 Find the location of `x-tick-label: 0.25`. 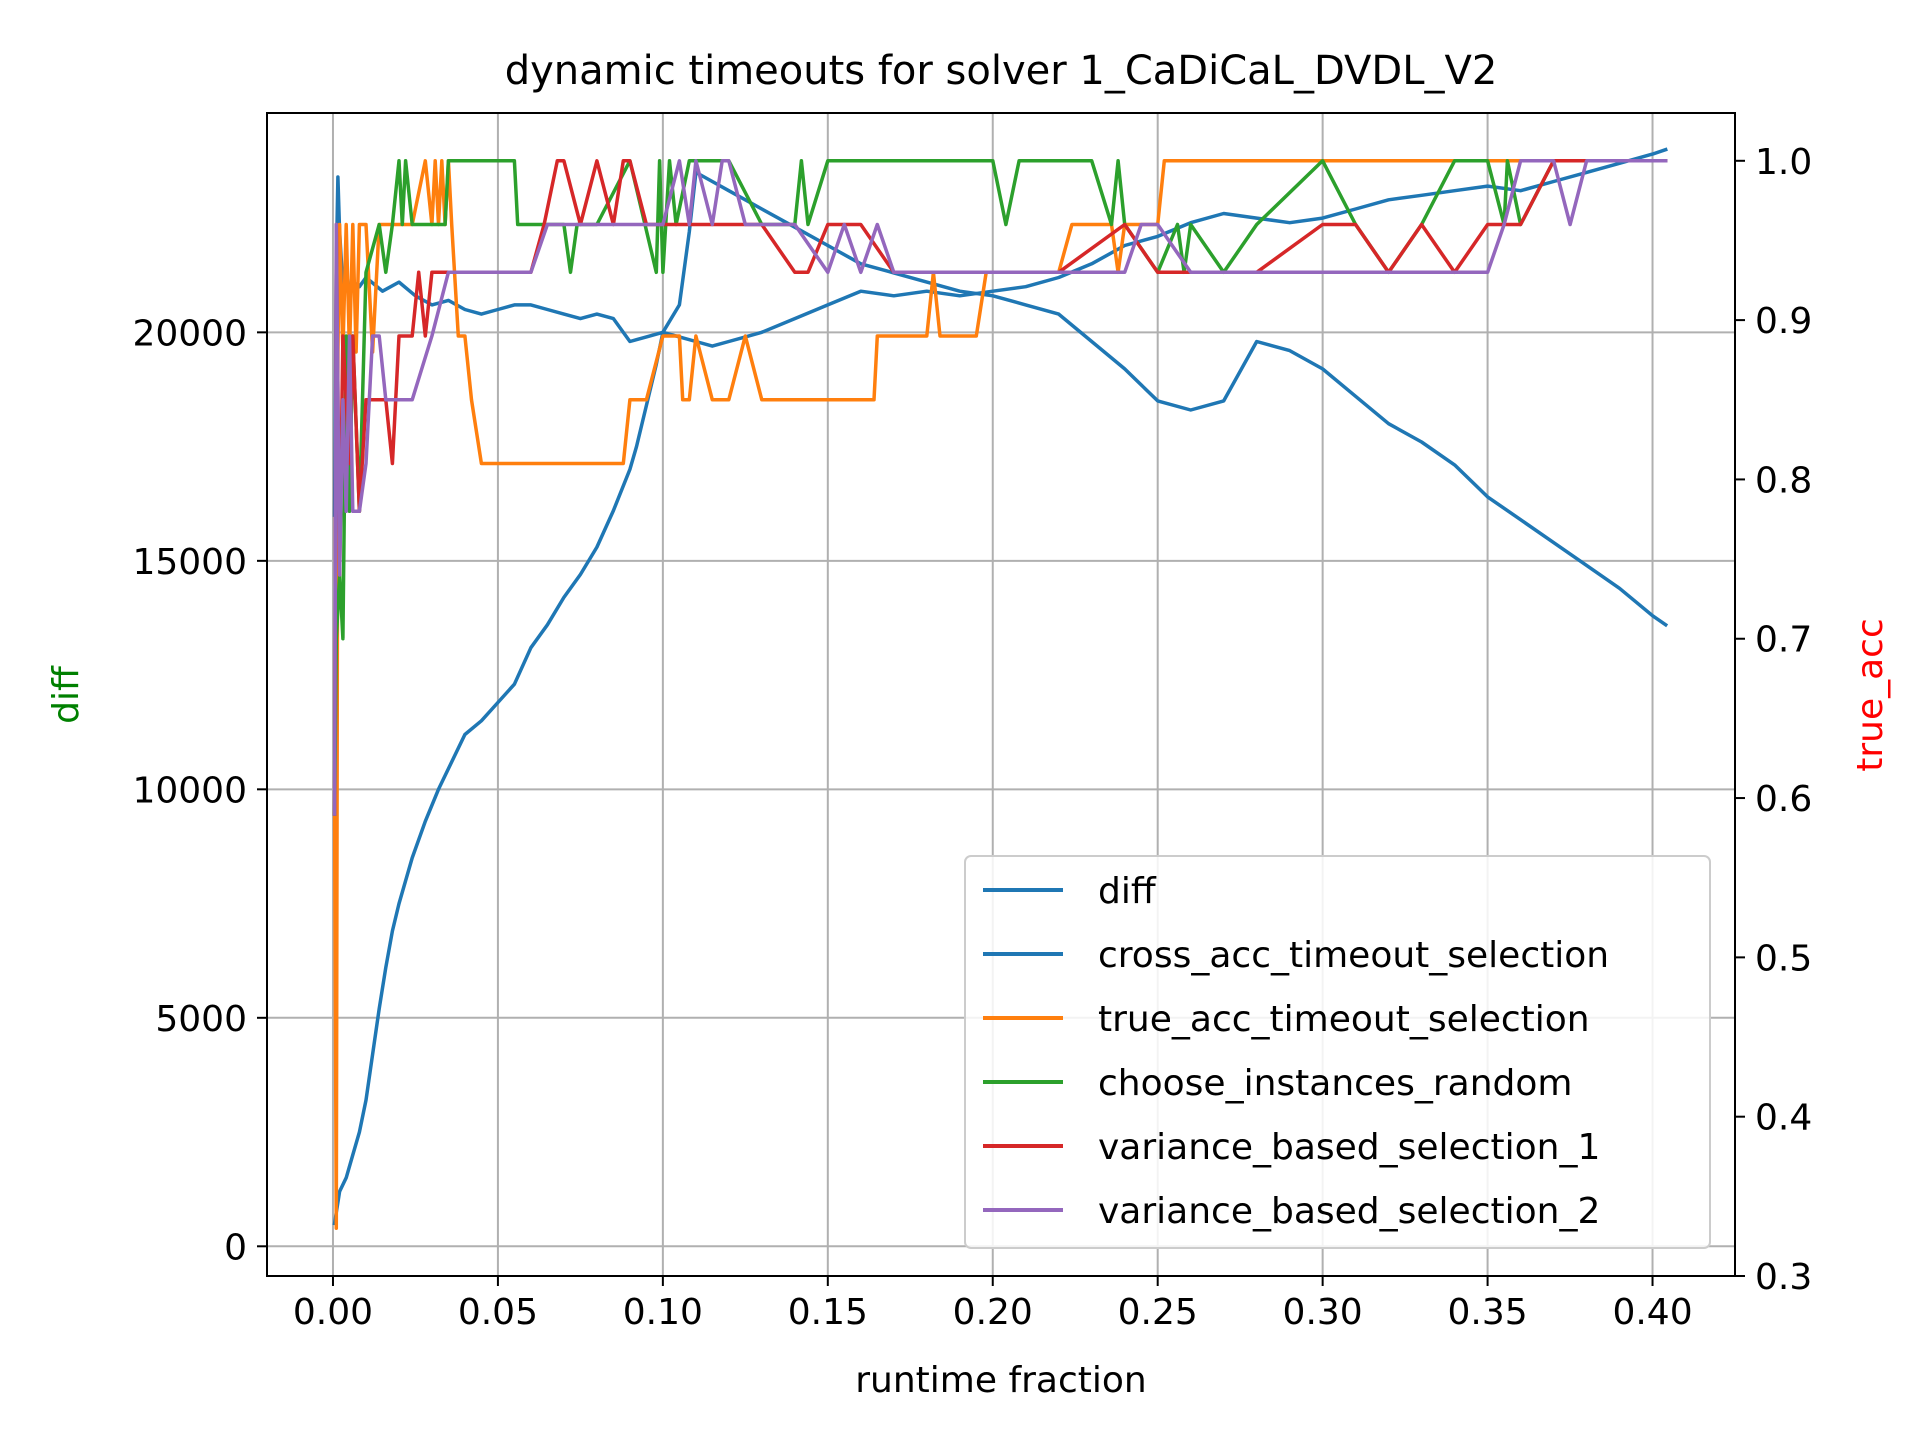

x-tick-label: 0.25 is located at coordinates (1158, 1312).